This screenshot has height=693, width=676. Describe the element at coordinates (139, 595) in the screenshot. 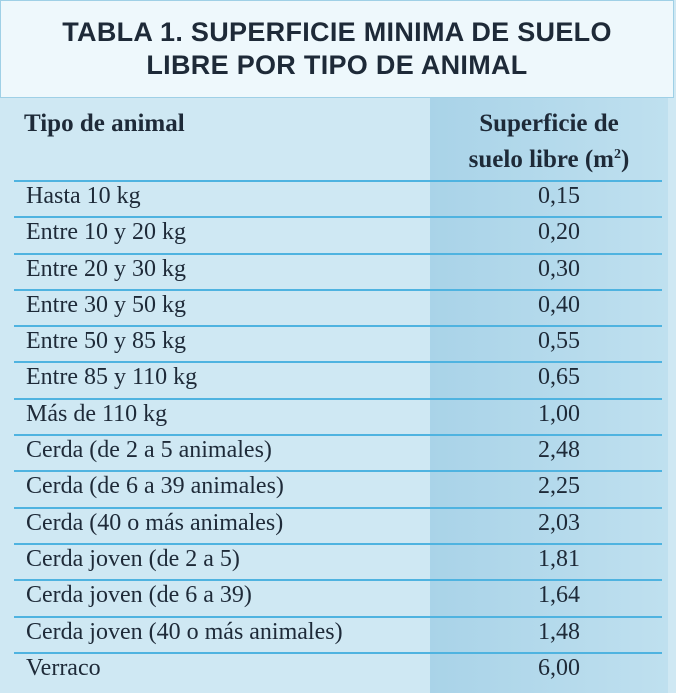

I see `animal-type-cell: Cerda joven (de 6 a 39)` at that location.